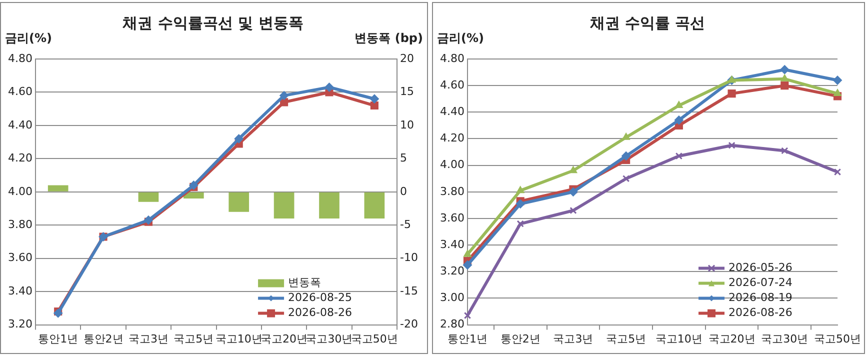 The height and width of the screenshot is (357, 867). Describe the element at coordinates (404, 191) in the screenshot. I see `y2-tick-label: 0` at that location.